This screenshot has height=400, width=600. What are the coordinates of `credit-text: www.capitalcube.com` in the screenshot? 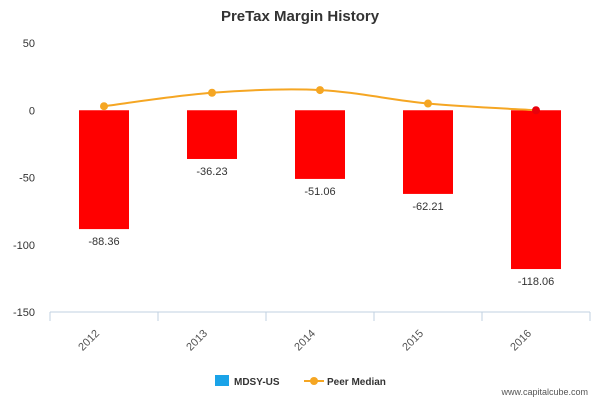 It's located at (544, 392).